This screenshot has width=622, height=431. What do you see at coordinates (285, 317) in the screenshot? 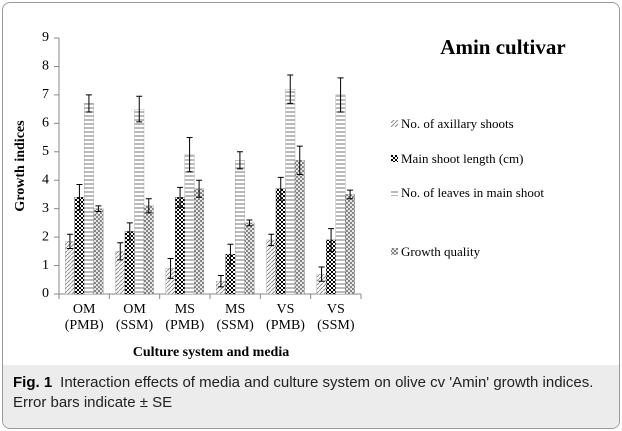
I see `x-tick-label: VS (PMB)` at bounding box center [285, 317].